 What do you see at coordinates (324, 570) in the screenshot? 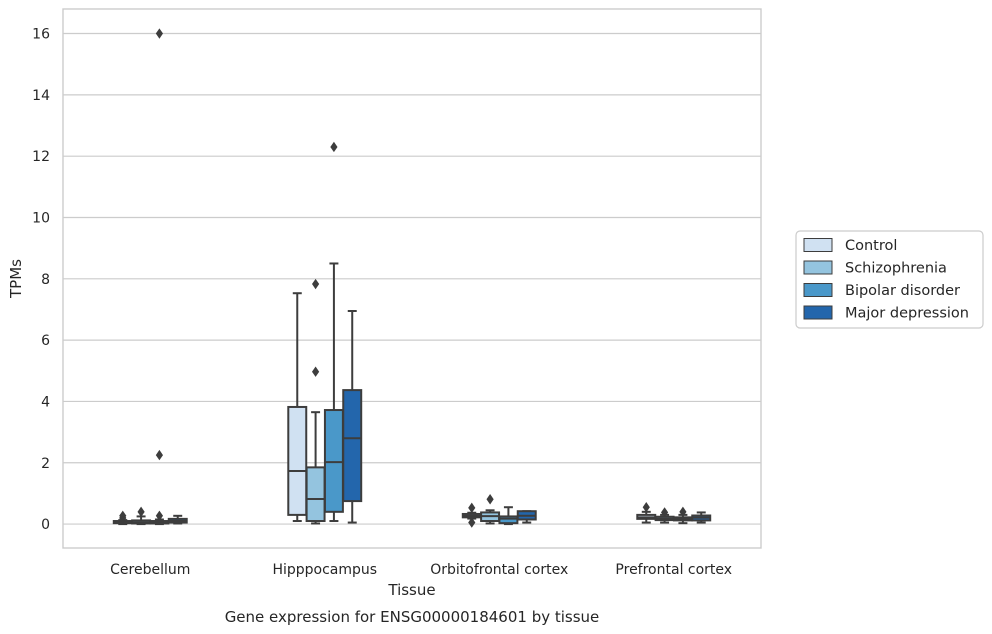
I see `x-tick-label: Hipppocampus` at bounding box center [324, 570].